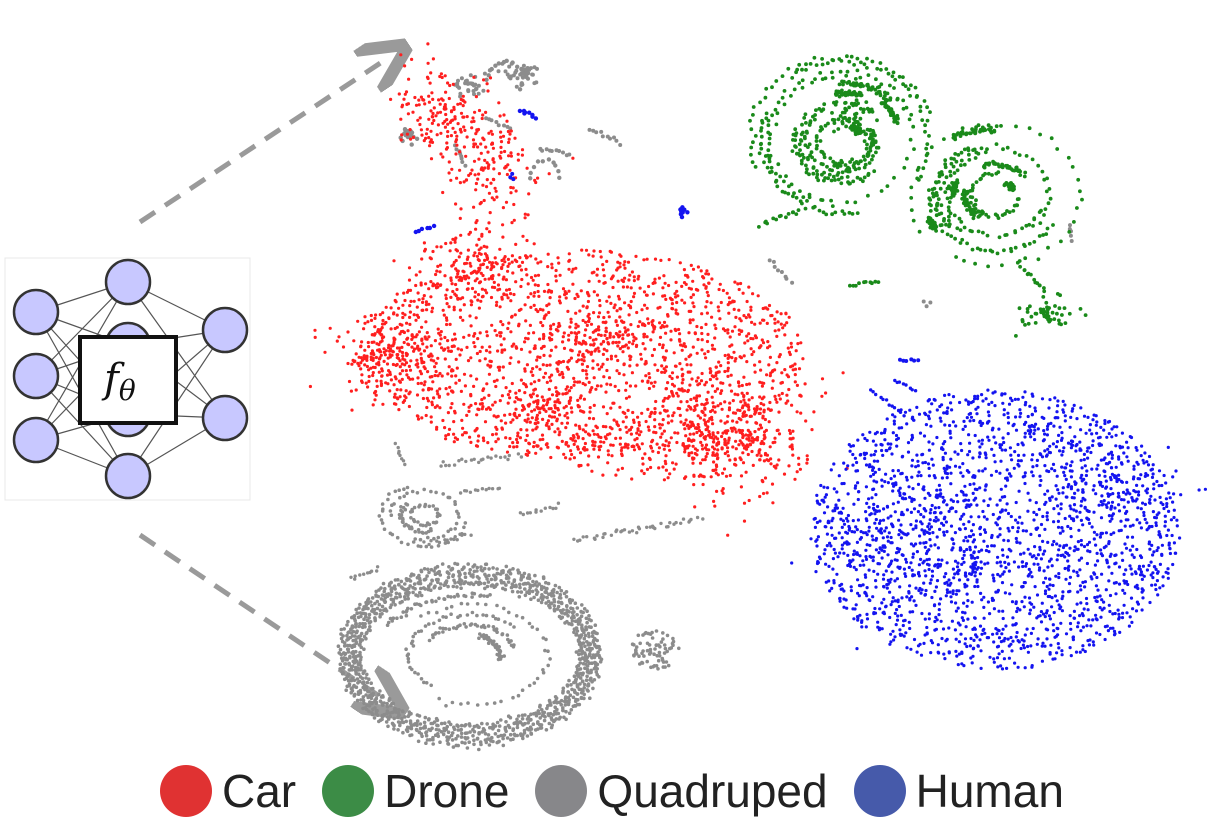 Image resolution: width=1222 pixels, height=830 pixels. Describe the element at coordinates (348, 791) in the screenshot. I see `legend-swatch-drone` at that location.